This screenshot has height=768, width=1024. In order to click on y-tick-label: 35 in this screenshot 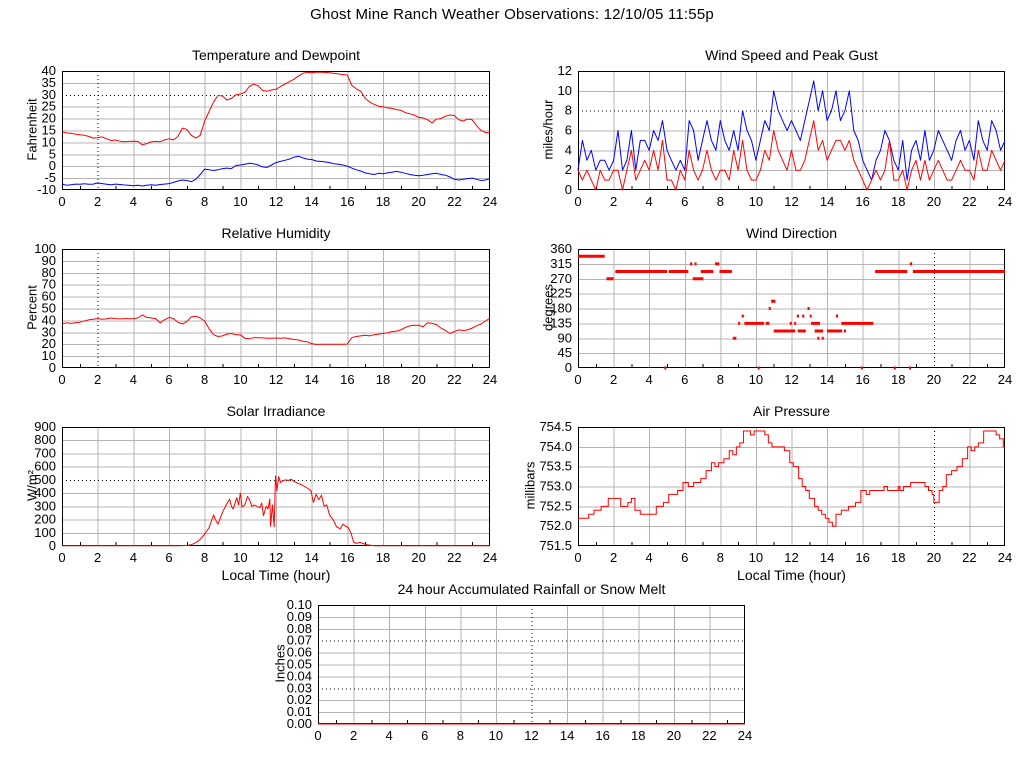, I will do `click(49, 82)`.